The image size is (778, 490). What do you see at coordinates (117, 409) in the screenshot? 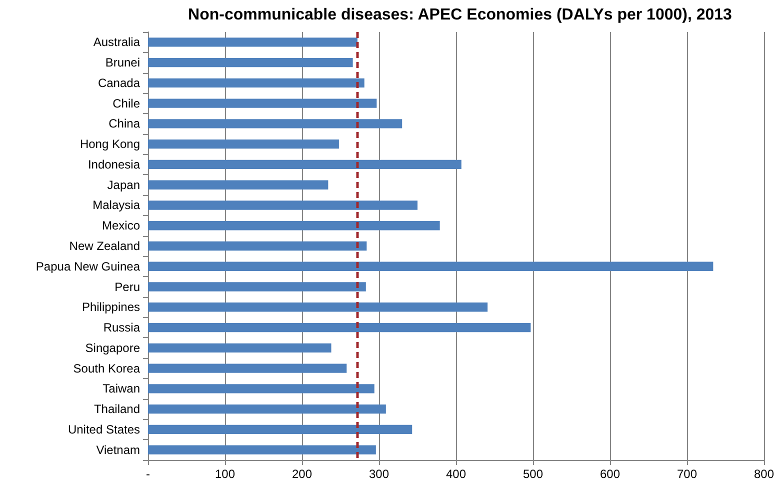
I see `y-tick-label: Thailand` at bounding box center [117, 409].